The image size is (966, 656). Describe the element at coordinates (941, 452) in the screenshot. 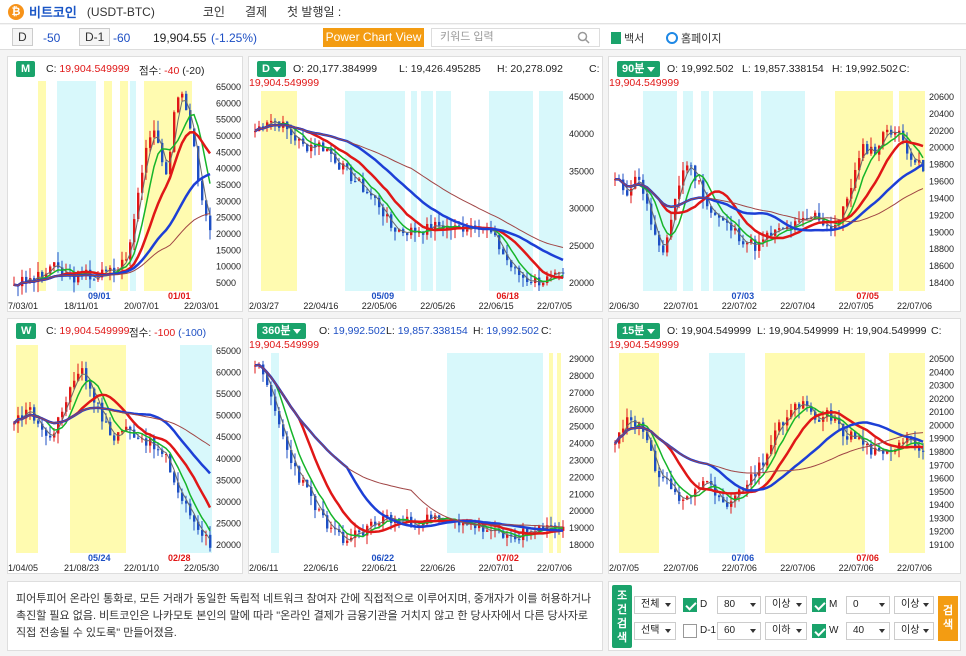

I see `y-tick-label: 19800` at that location.